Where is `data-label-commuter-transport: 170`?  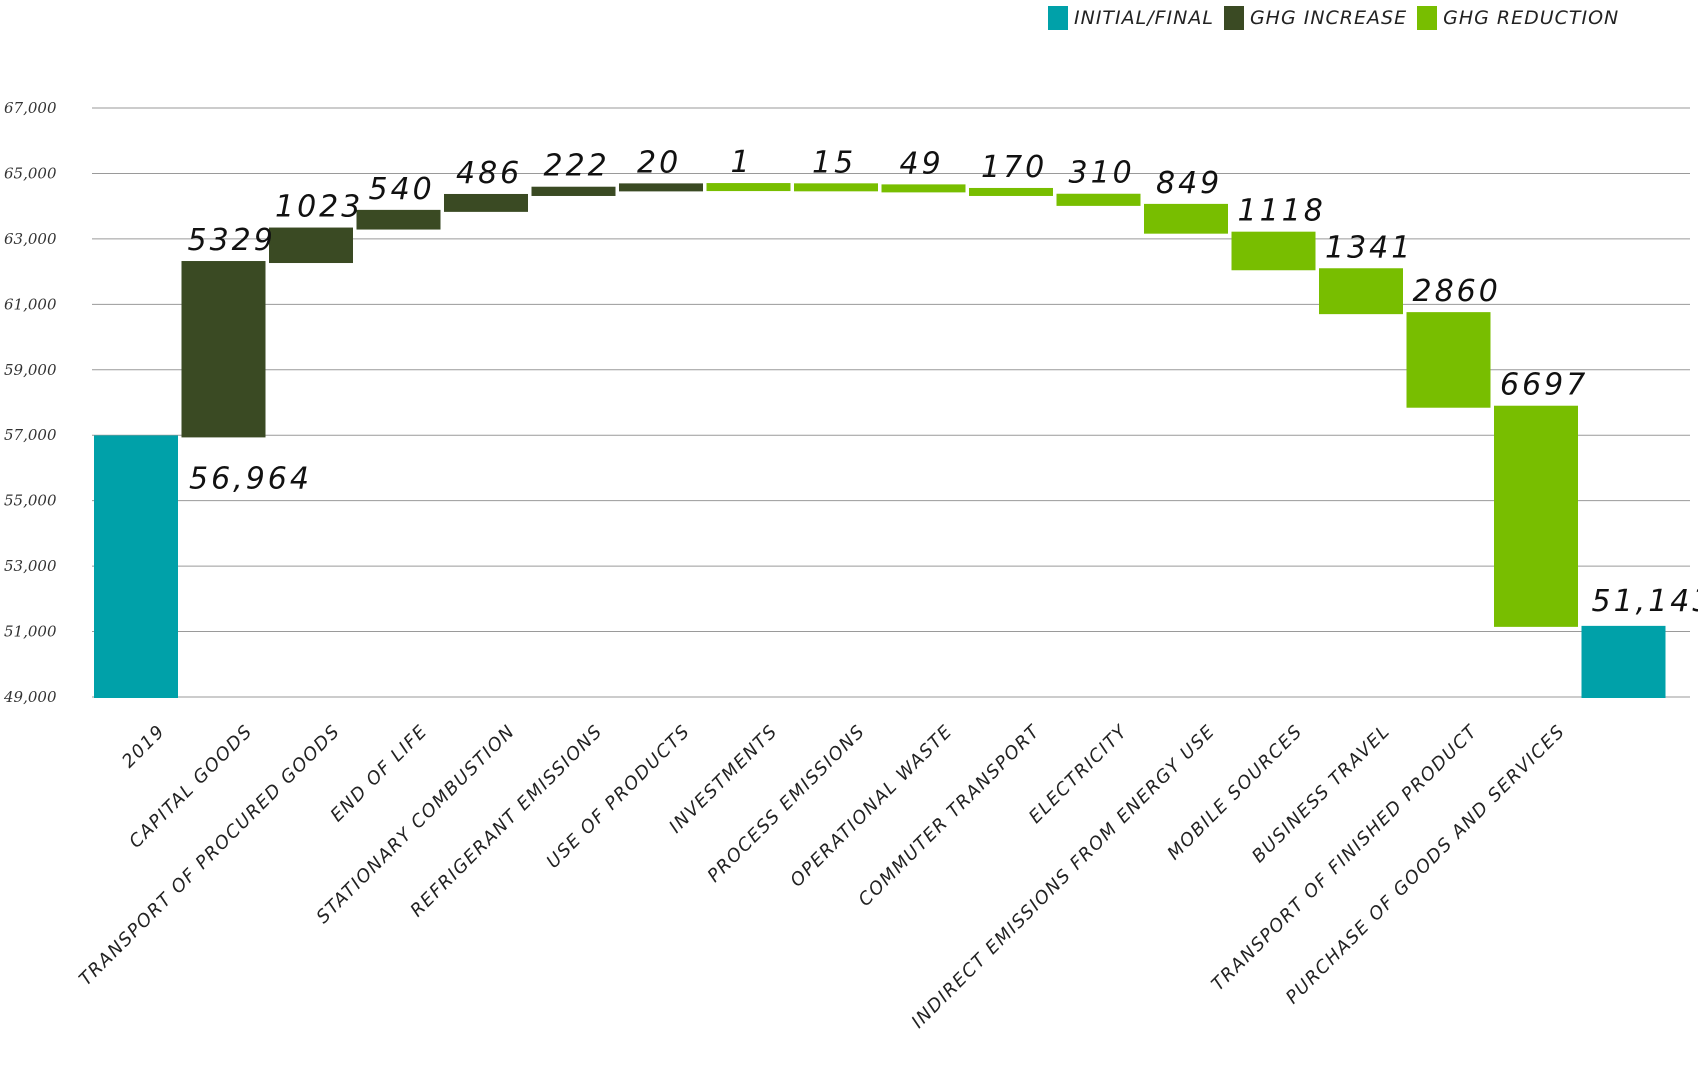
data-label-commuter-transport: 170 is located at coordinates (1014, 167).